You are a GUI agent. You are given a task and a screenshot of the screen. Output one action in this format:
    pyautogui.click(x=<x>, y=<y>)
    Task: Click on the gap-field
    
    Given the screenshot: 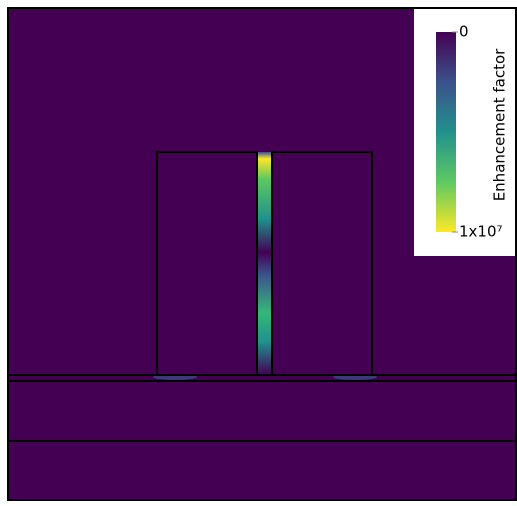 What is the action you would take?
    pyautogui.click(x=265, y=263)
    